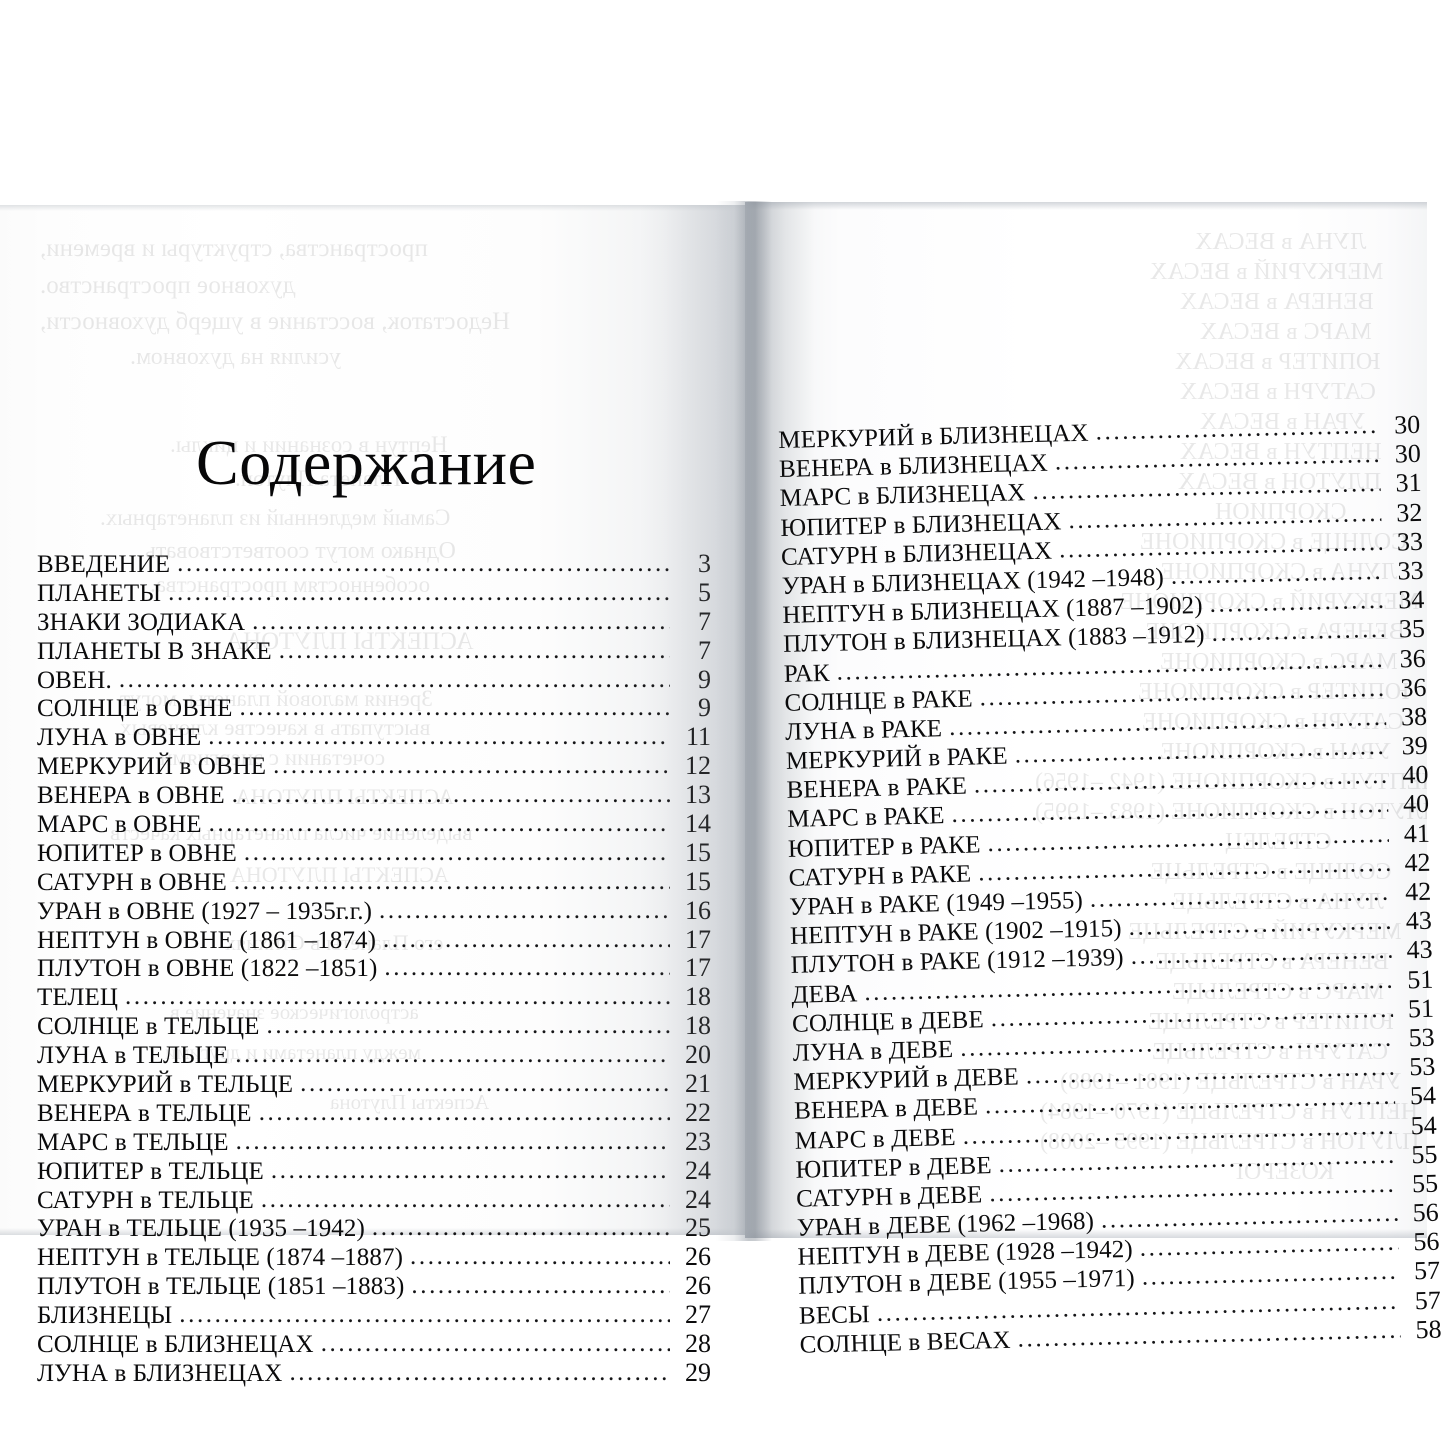 The width and height of the screenshot is (1445, 1445). I want to click on toc-entry-page-number: 42, so click(1418, 891).